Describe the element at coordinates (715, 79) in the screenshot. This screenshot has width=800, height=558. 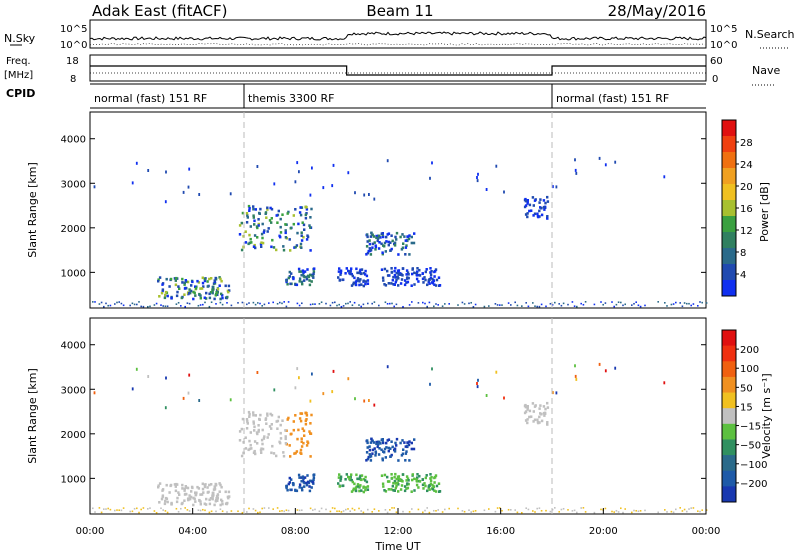
I see `nave-tick-bottom: 0` at that location.